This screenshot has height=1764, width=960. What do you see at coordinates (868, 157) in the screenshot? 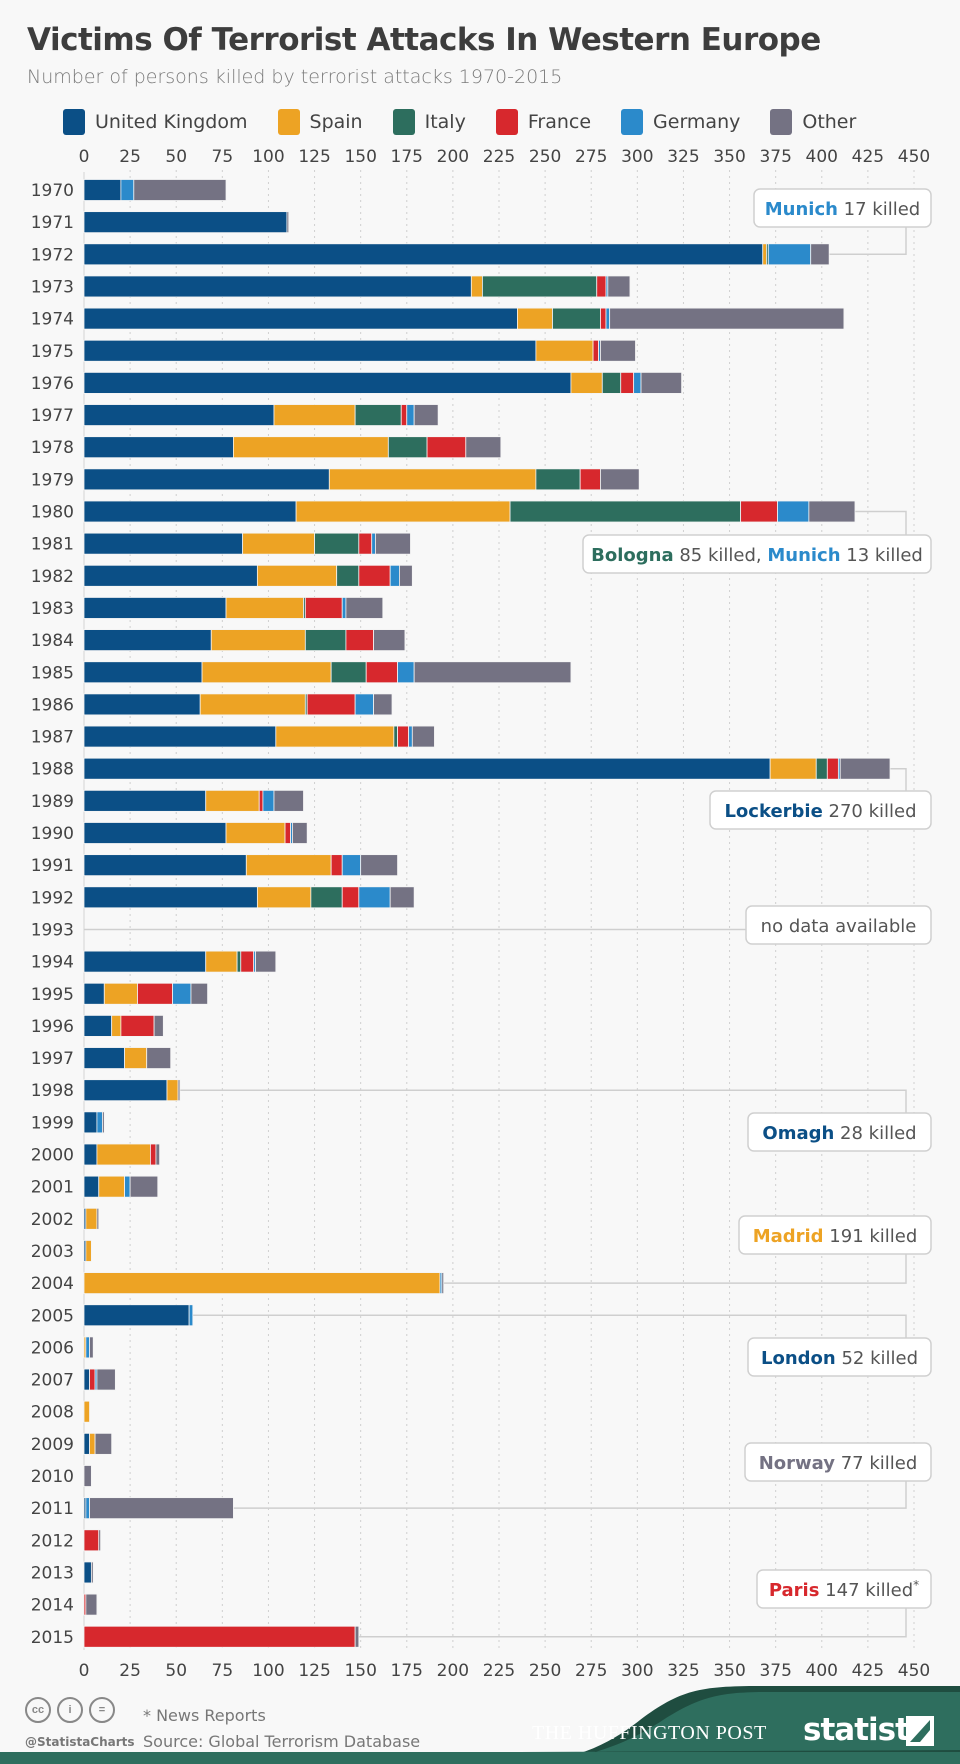
I see `x-tick-label-top: 425` at bounding box center [868, 157].